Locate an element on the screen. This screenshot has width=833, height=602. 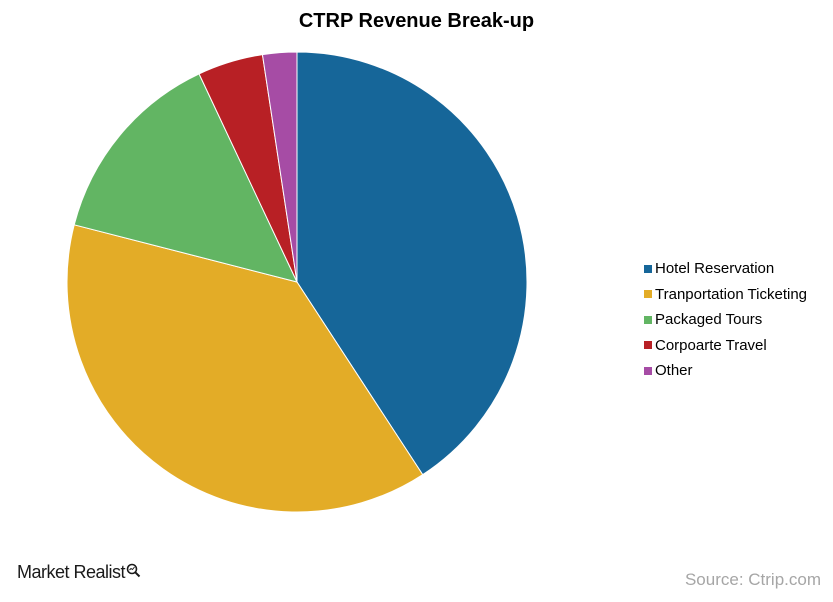
legend-item: Other is located at coordinates (736, 371).